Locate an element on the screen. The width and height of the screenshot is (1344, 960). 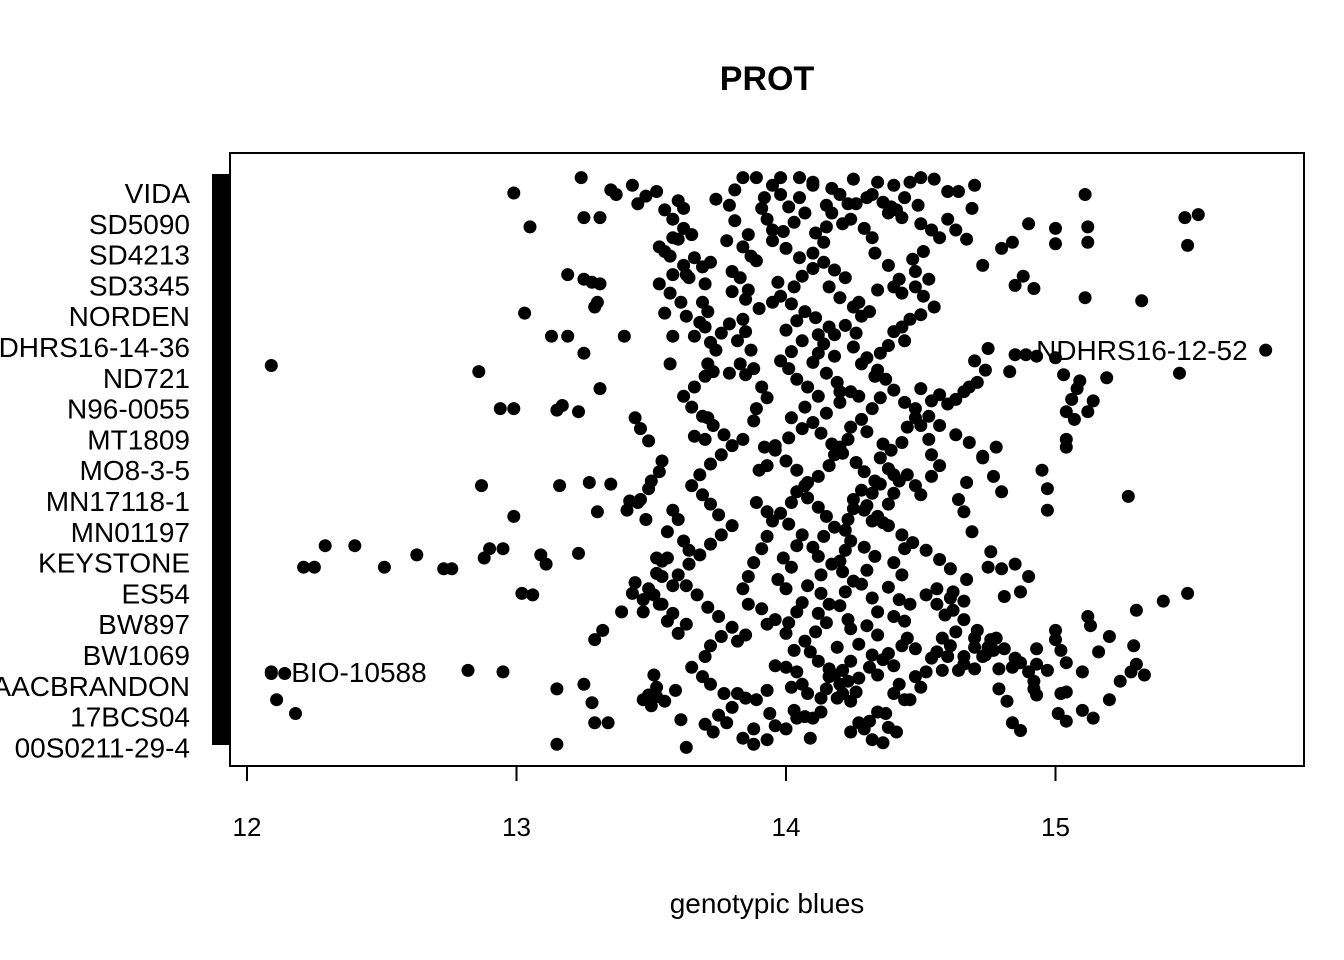
category-label: NDHRS16-14-36 is located at coordinates (95, 347).